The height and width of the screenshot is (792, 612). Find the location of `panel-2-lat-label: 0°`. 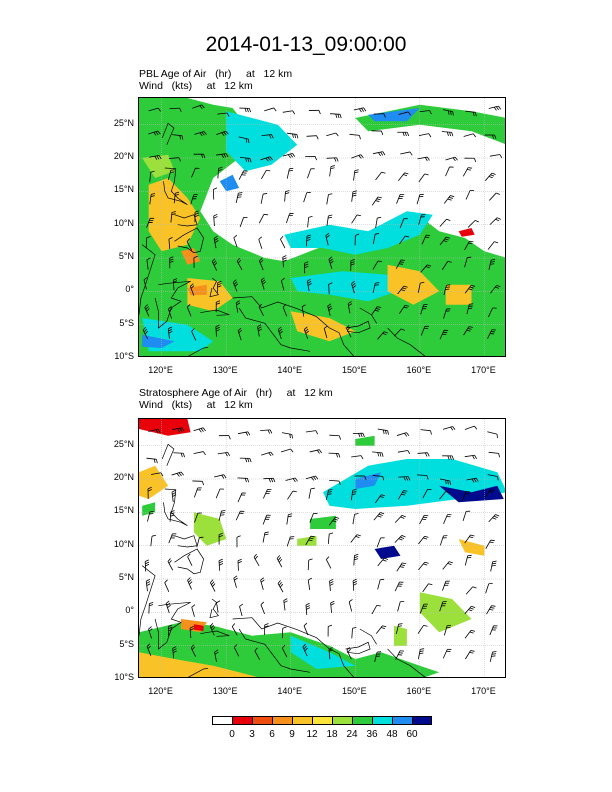

panel-2-lat-label: 0° is located at coordinates (129, 610).